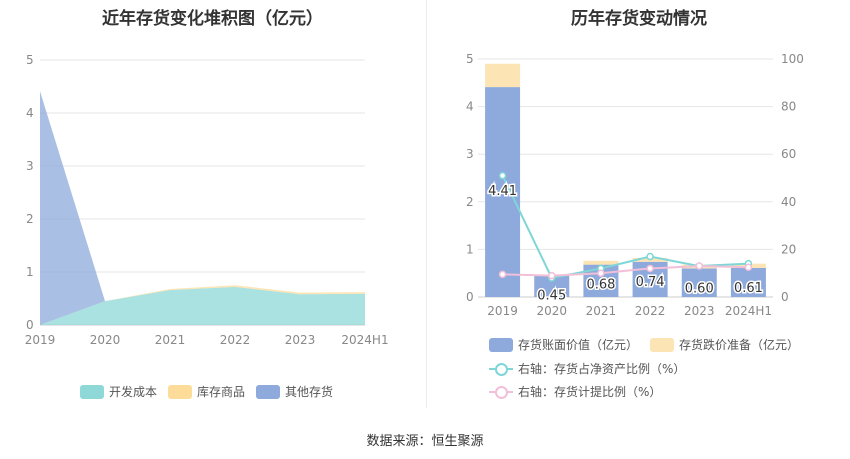  What do you see at coordinates (662, 344) in the screenshot?
I see `legend-swatch-reserve` at bounding box center [662, 344].